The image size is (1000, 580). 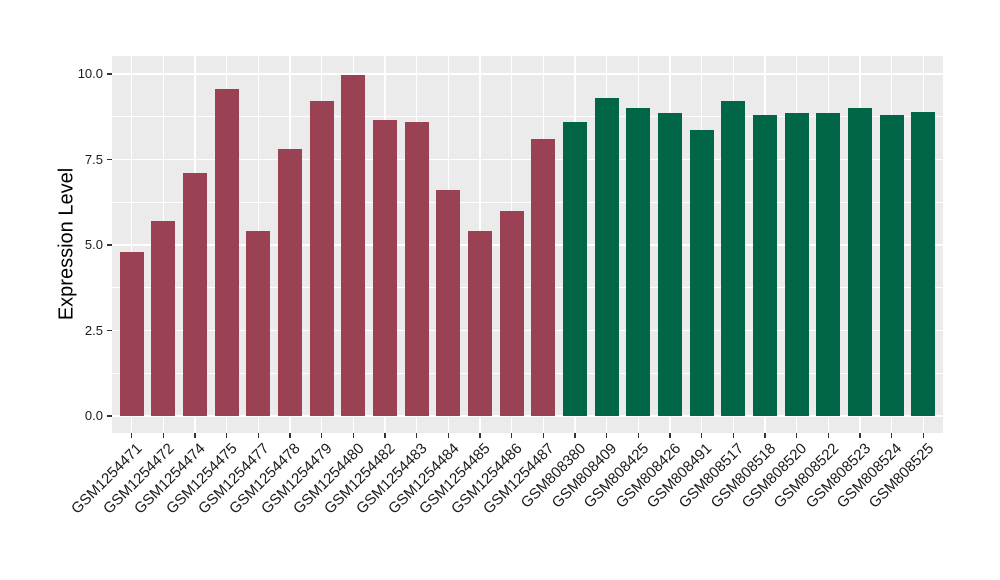 I want to click on bar-GSM1254479, so click(x=321, y=258).